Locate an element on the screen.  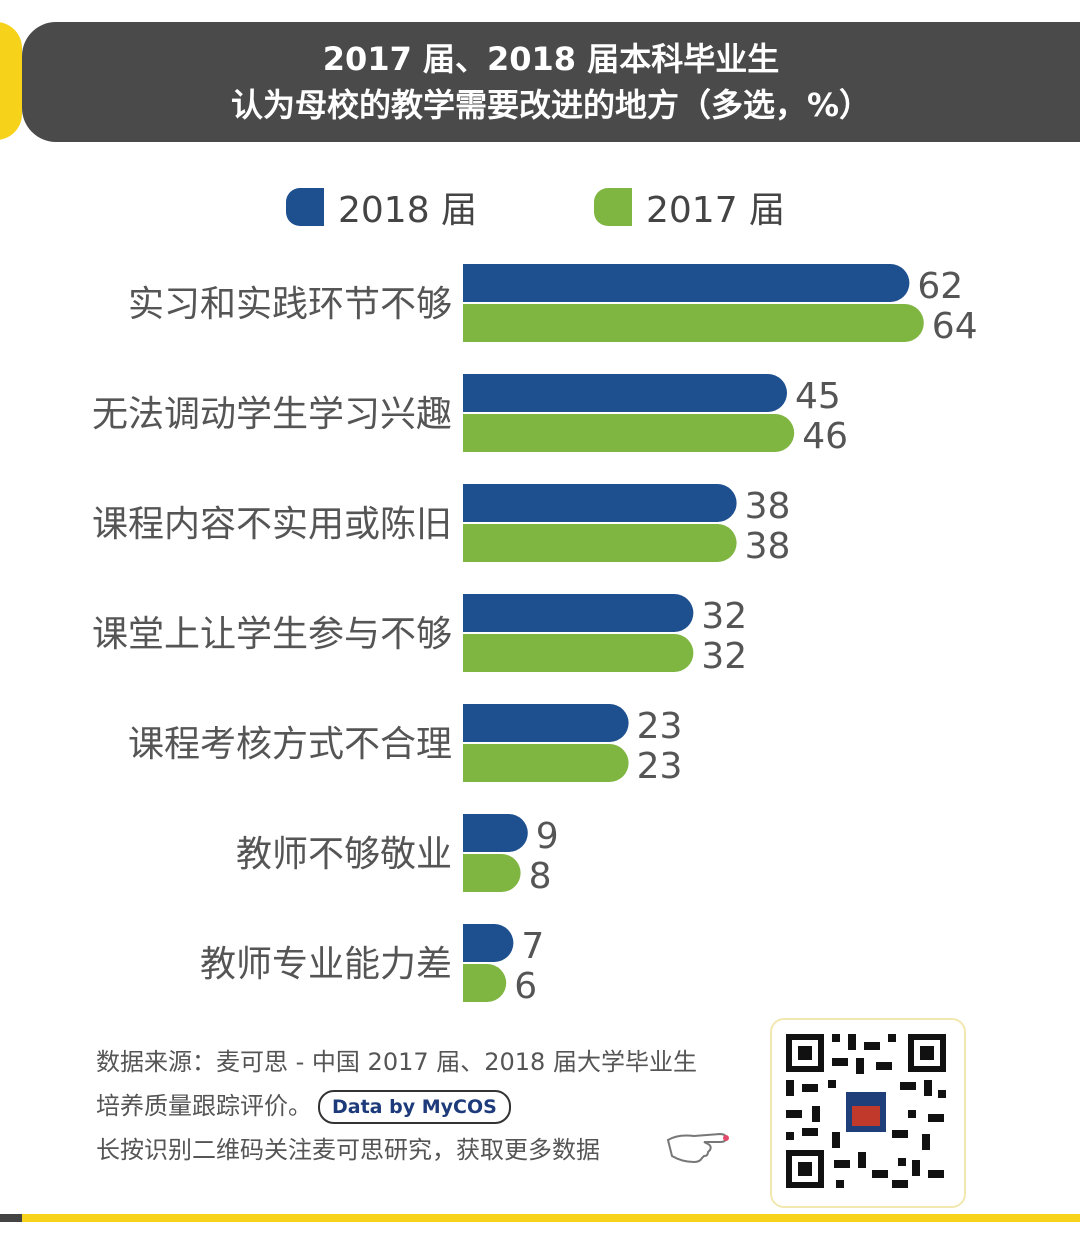
qr-code-icon is located at coordinates (868, 1113).